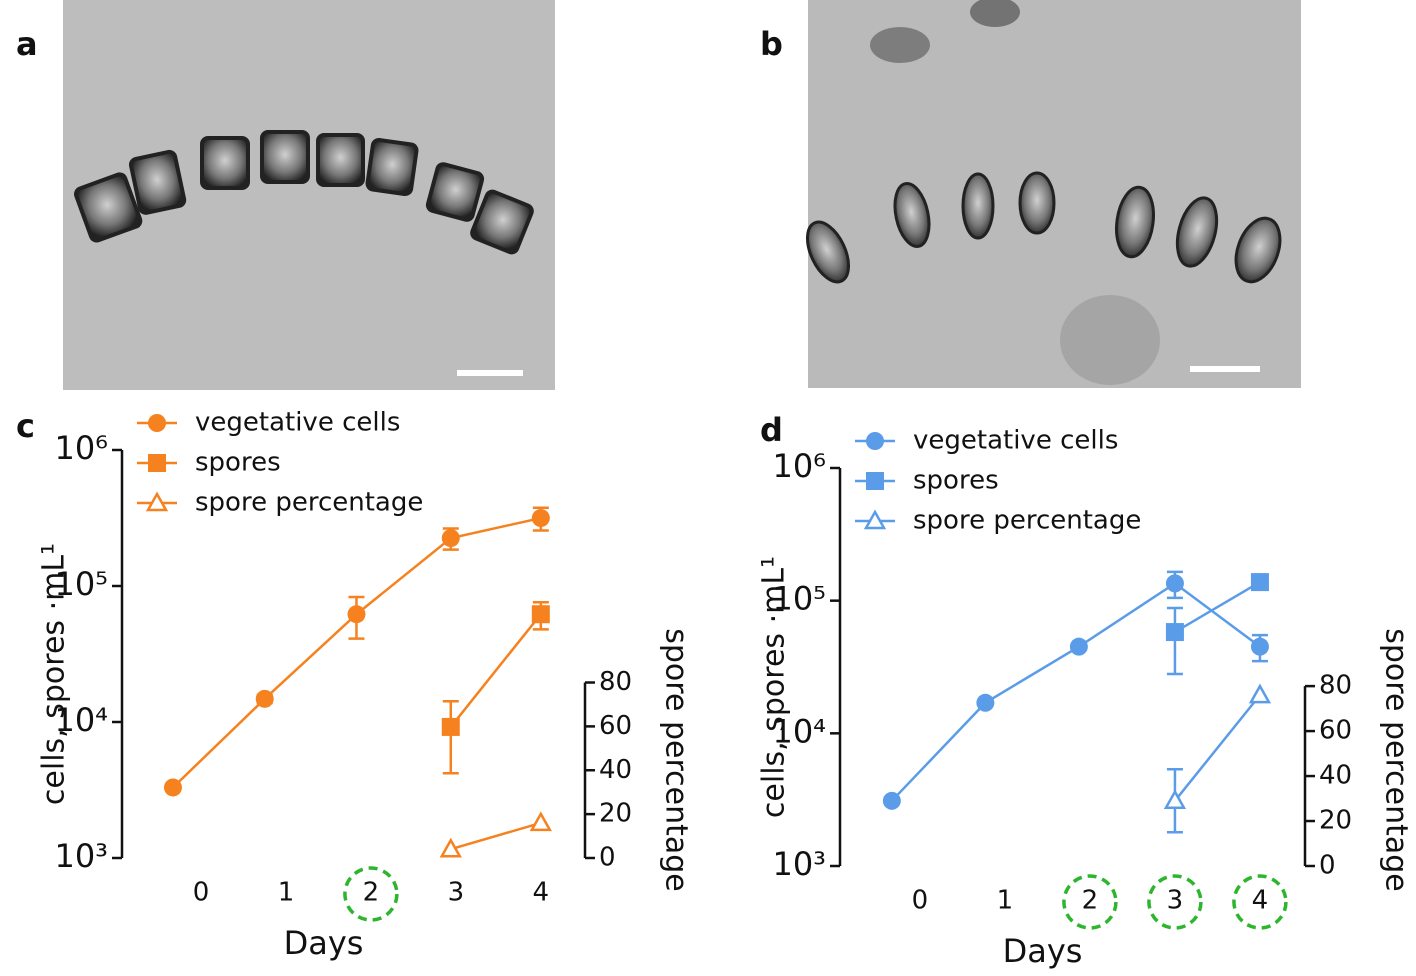  I want to click on panel-label: d, so click(771, 430).